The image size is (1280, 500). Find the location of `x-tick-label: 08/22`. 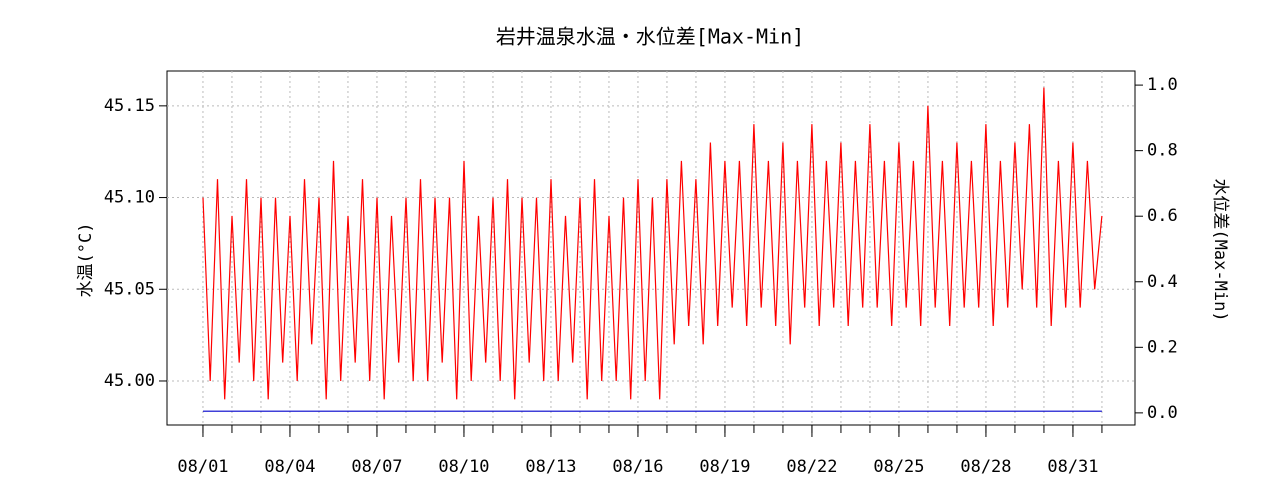

x-tick-label: 08/22 is located at coordinates (811, 467).